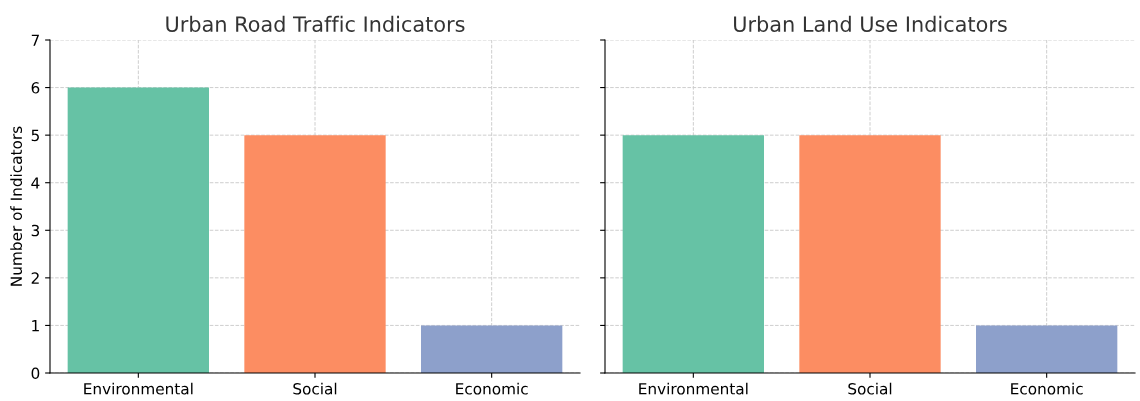 The width and height of the screenshot is (1140, 401). Describe the element at coordinates (35, 40) in the screenshot. I see `y-tick-label: 7` at that location.